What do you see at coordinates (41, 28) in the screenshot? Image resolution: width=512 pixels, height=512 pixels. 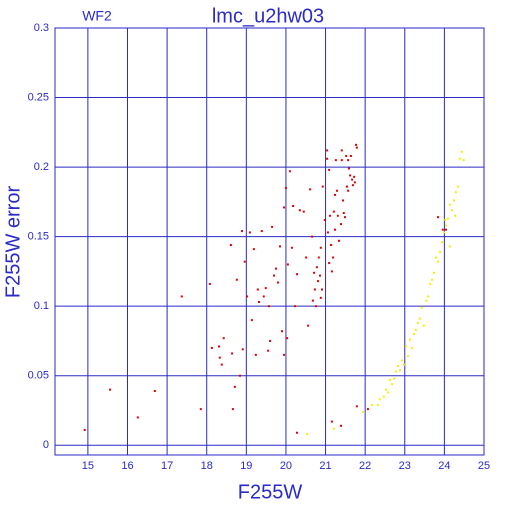 I see `y-tick-label: 0.3` at bounding box center [41, 28].